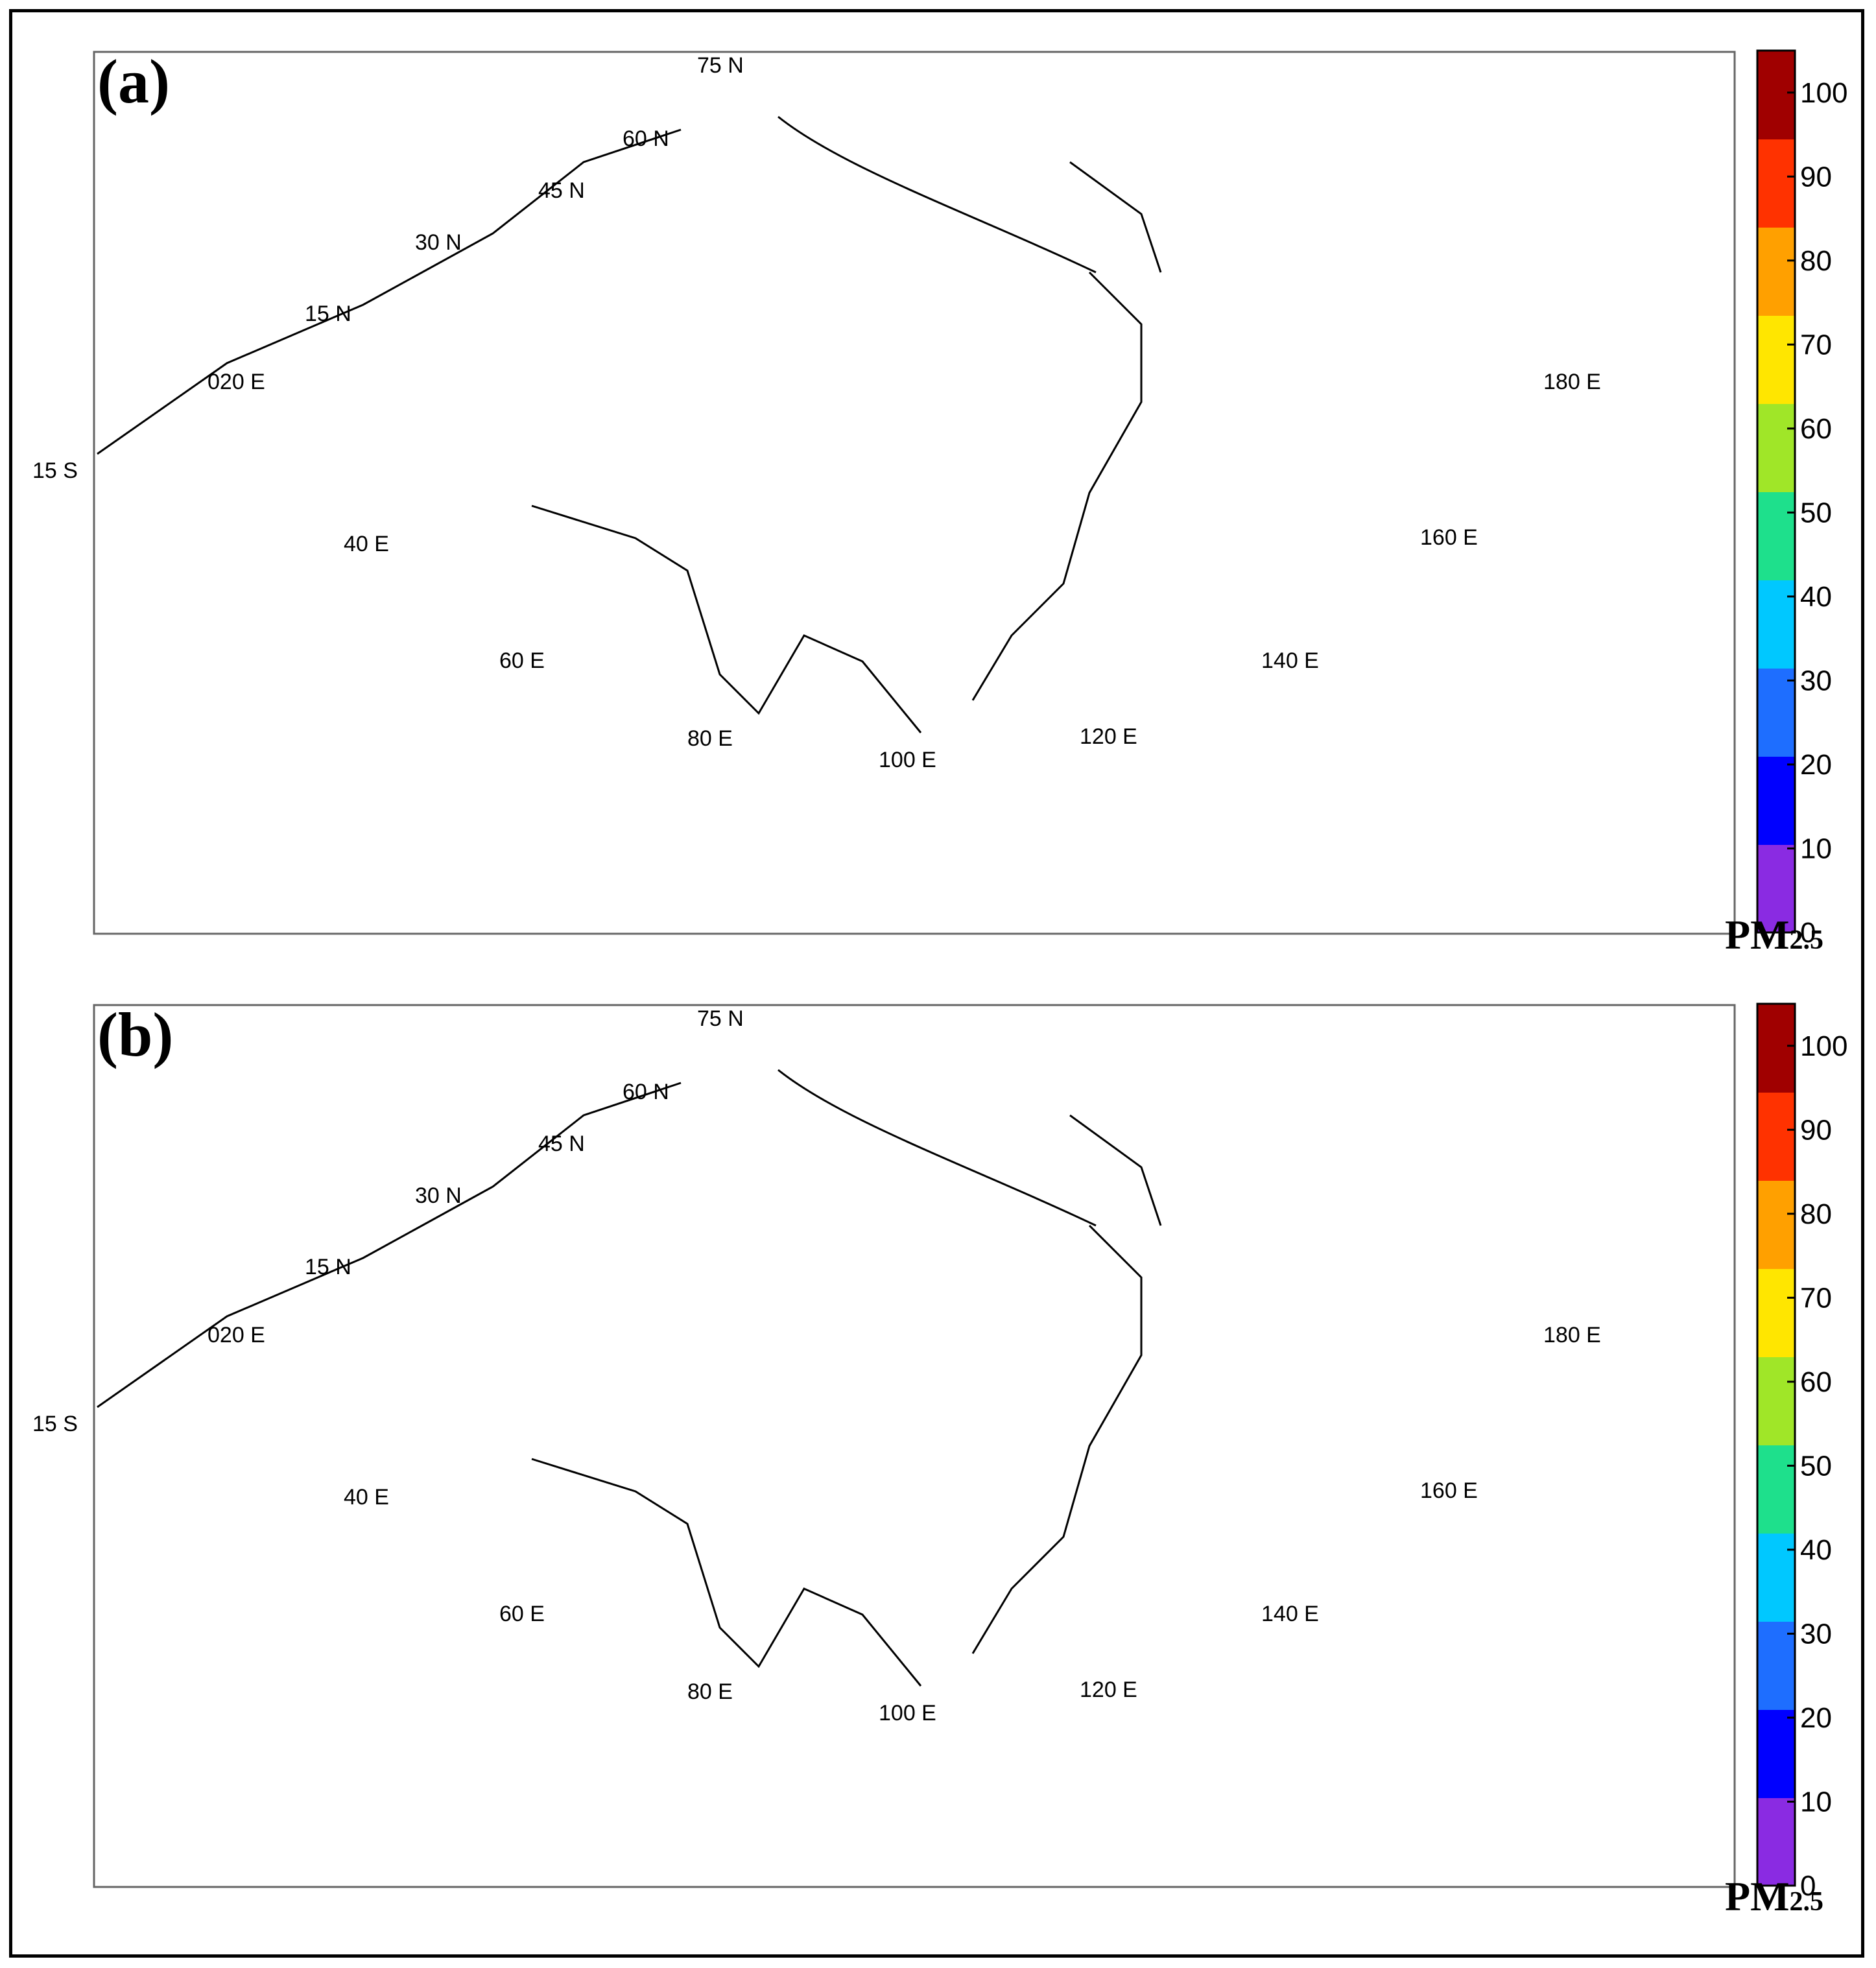 The image size is (1876, 1968). What do you see at coordinates (135, 1034) in the screenshot?
I see `panel-label: (b)` at bounding box center [135, 1034].